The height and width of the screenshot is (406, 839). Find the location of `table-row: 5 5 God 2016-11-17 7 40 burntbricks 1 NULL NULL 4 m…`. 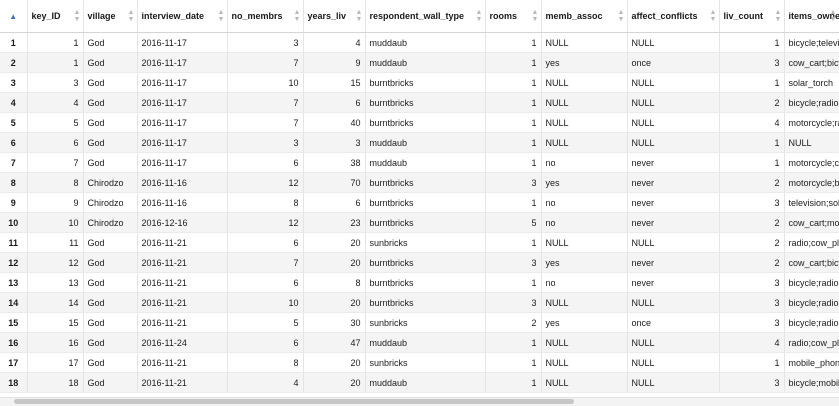

table-row: 5 5 God 2016-11-17 7 40 burntbricks 1 NULL NULL 4 m… is located at coordinates (419, 122).